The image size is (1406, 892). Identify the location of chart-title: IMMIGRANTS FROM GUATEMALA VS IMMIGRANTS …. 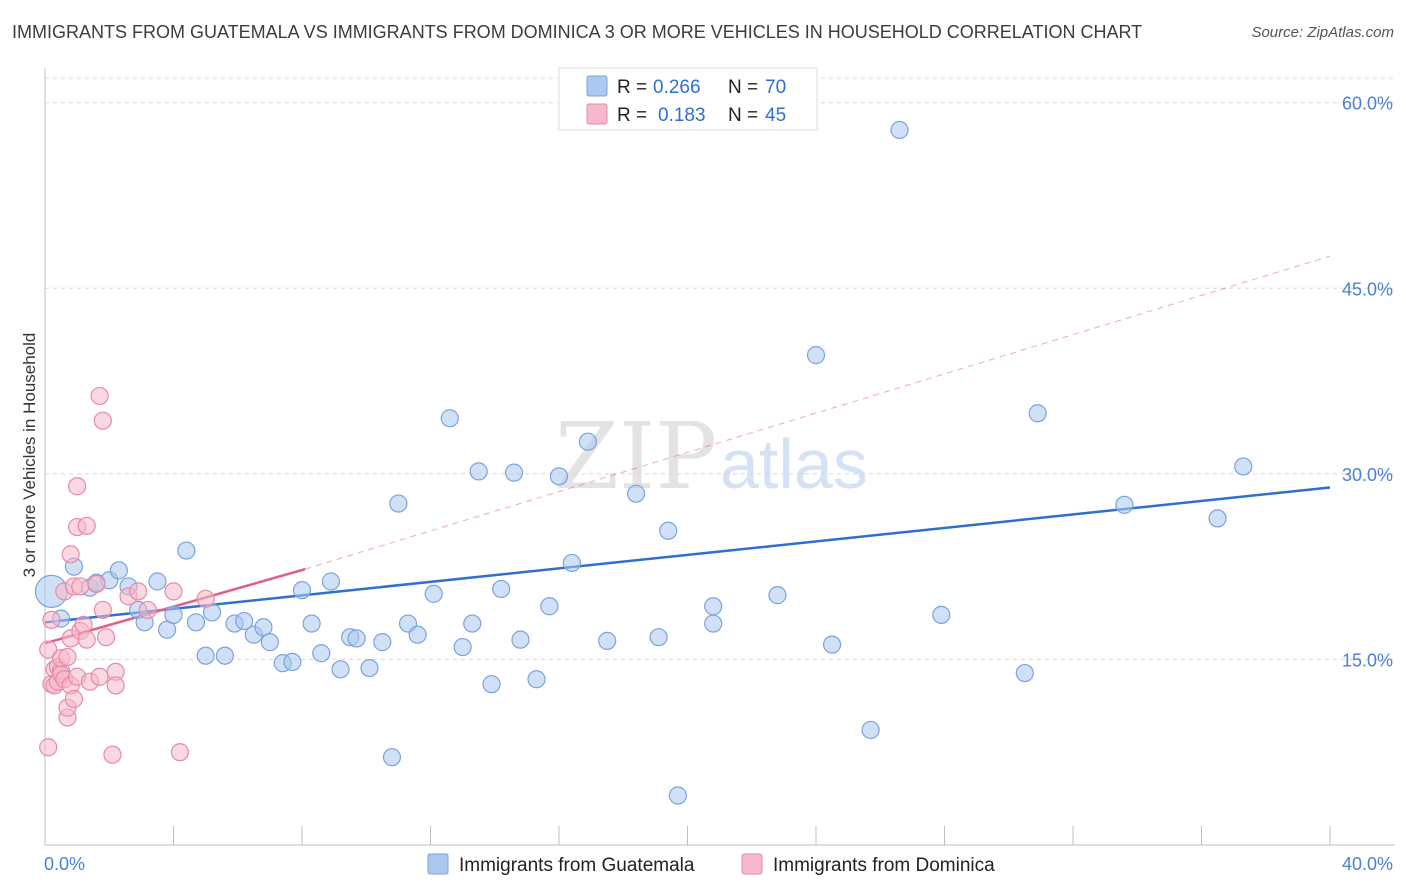
(577, 32).